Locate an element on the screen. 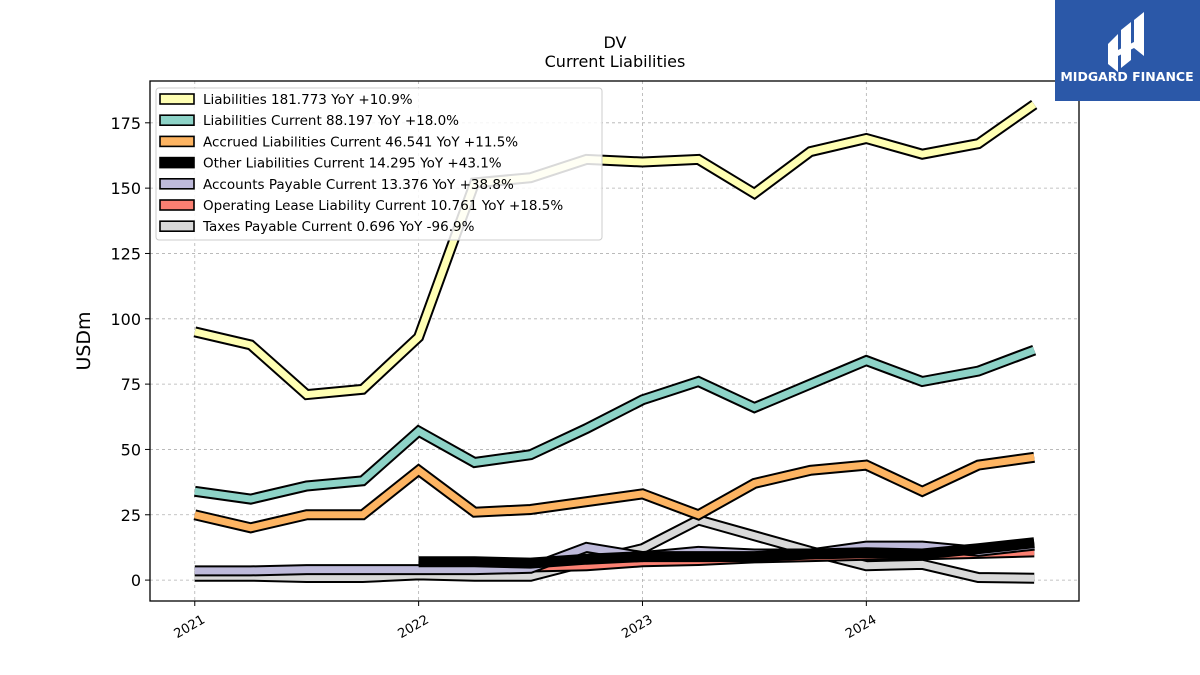 Image resolution: width=1200 pixels, height=675 pixels. legend-box is located at coordinates (379, 164).